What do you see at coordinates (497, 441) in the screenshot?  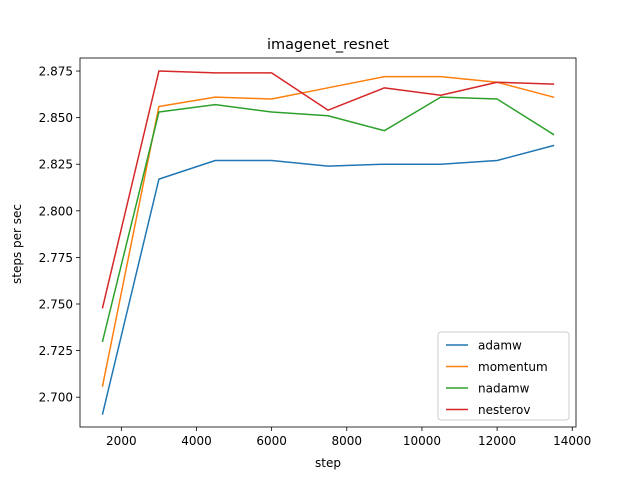 I see `x-tick-label: 12000` at bounding box center [497, 441].